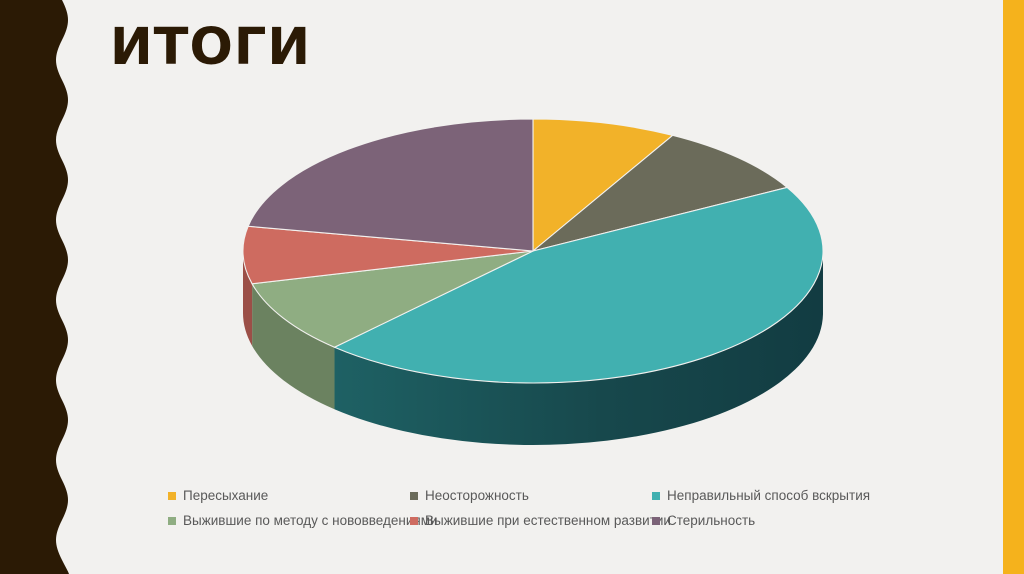 The height and width of the screenshot is (574, 1024). I want to click on legend-item-nepravilnyy-sposob-vskrytiya: Неправильный способ вскрытия, so click(761, 495).